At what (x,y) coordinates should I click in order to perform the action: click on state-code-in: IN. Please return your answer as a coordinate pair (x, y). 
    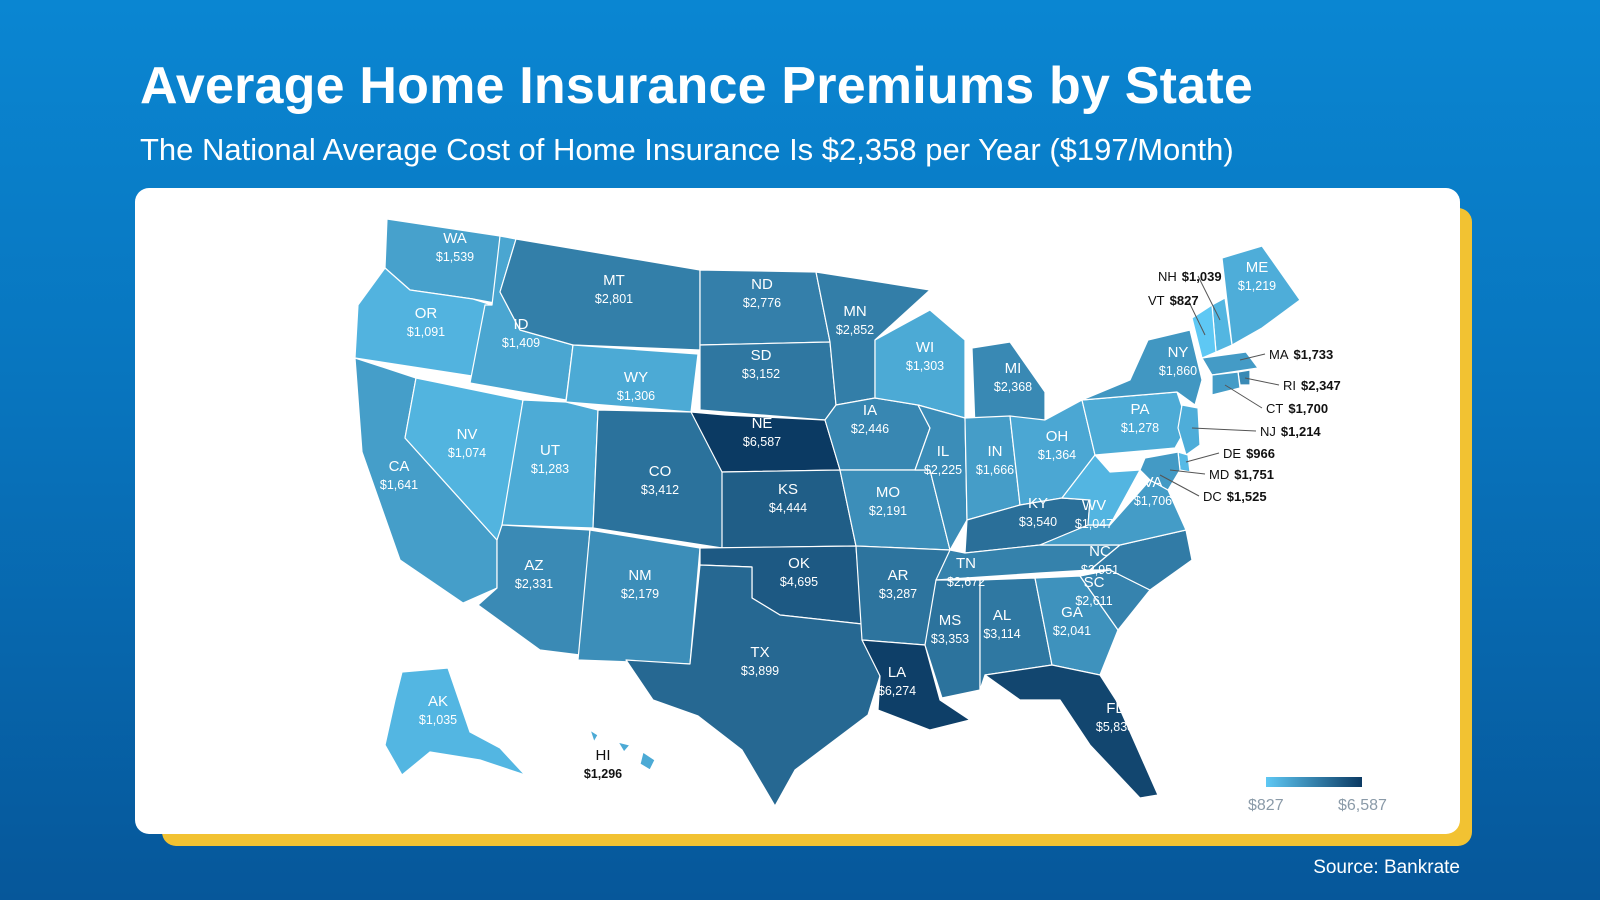
    Looking at the image, I should click on (995, 451).